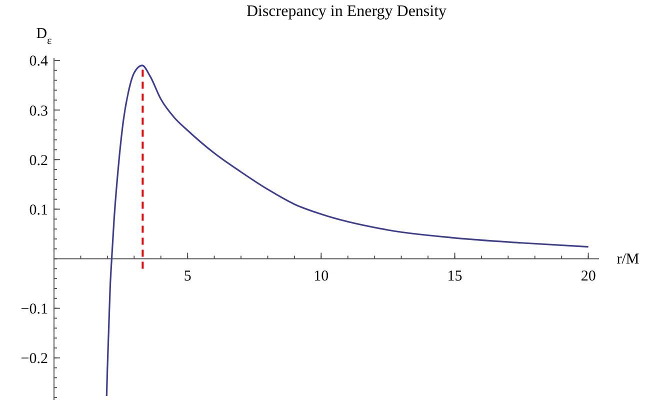  Describe the element at coordinates (346, 11) in the screenshot. I see `chart-title: Discrepancy in Energy Density` at that location.